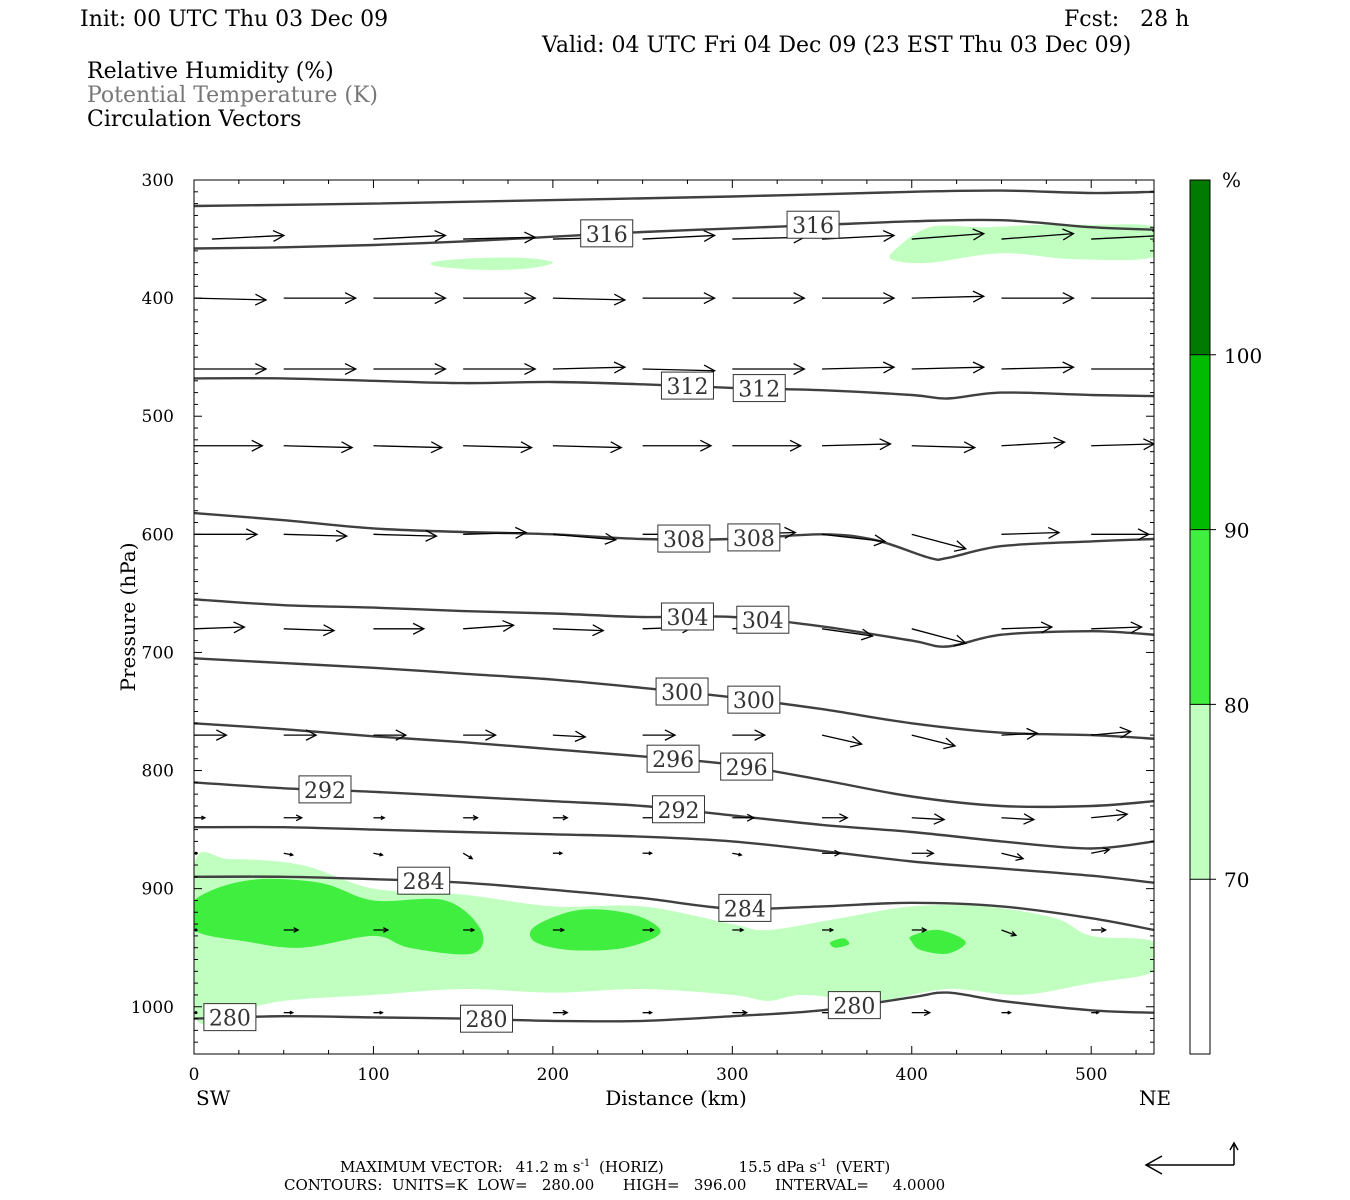  I want to click on y-tick-label: 600, so click(158, 535).